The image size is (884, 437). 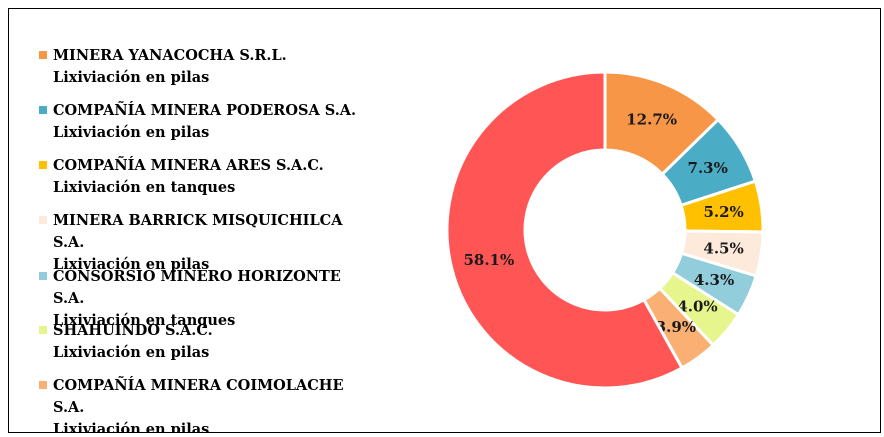 I want to click on legend-name: SHAHUINDO S.A.C., so click(x=133, y=330).